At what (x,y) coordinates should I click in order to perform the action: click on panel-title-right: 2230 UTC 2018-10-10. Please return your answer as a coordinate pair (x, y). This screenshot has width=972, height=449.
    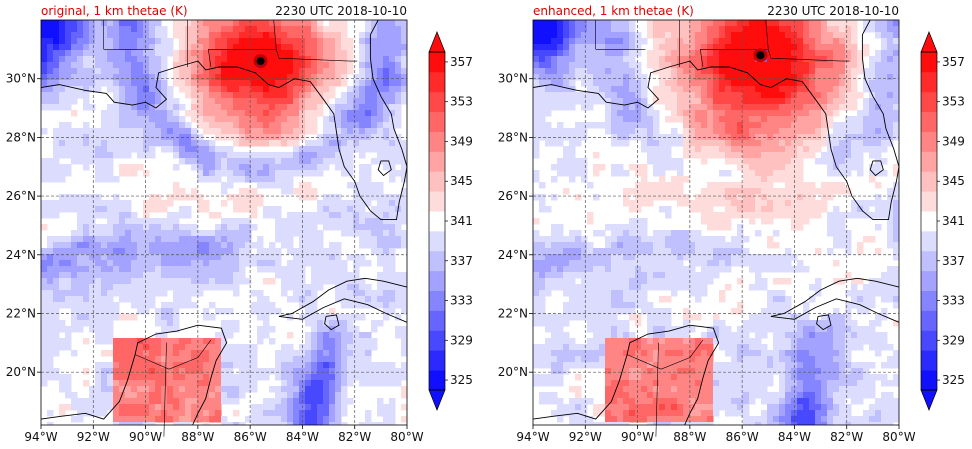
    Looking at the image, I should click on (833, 11).